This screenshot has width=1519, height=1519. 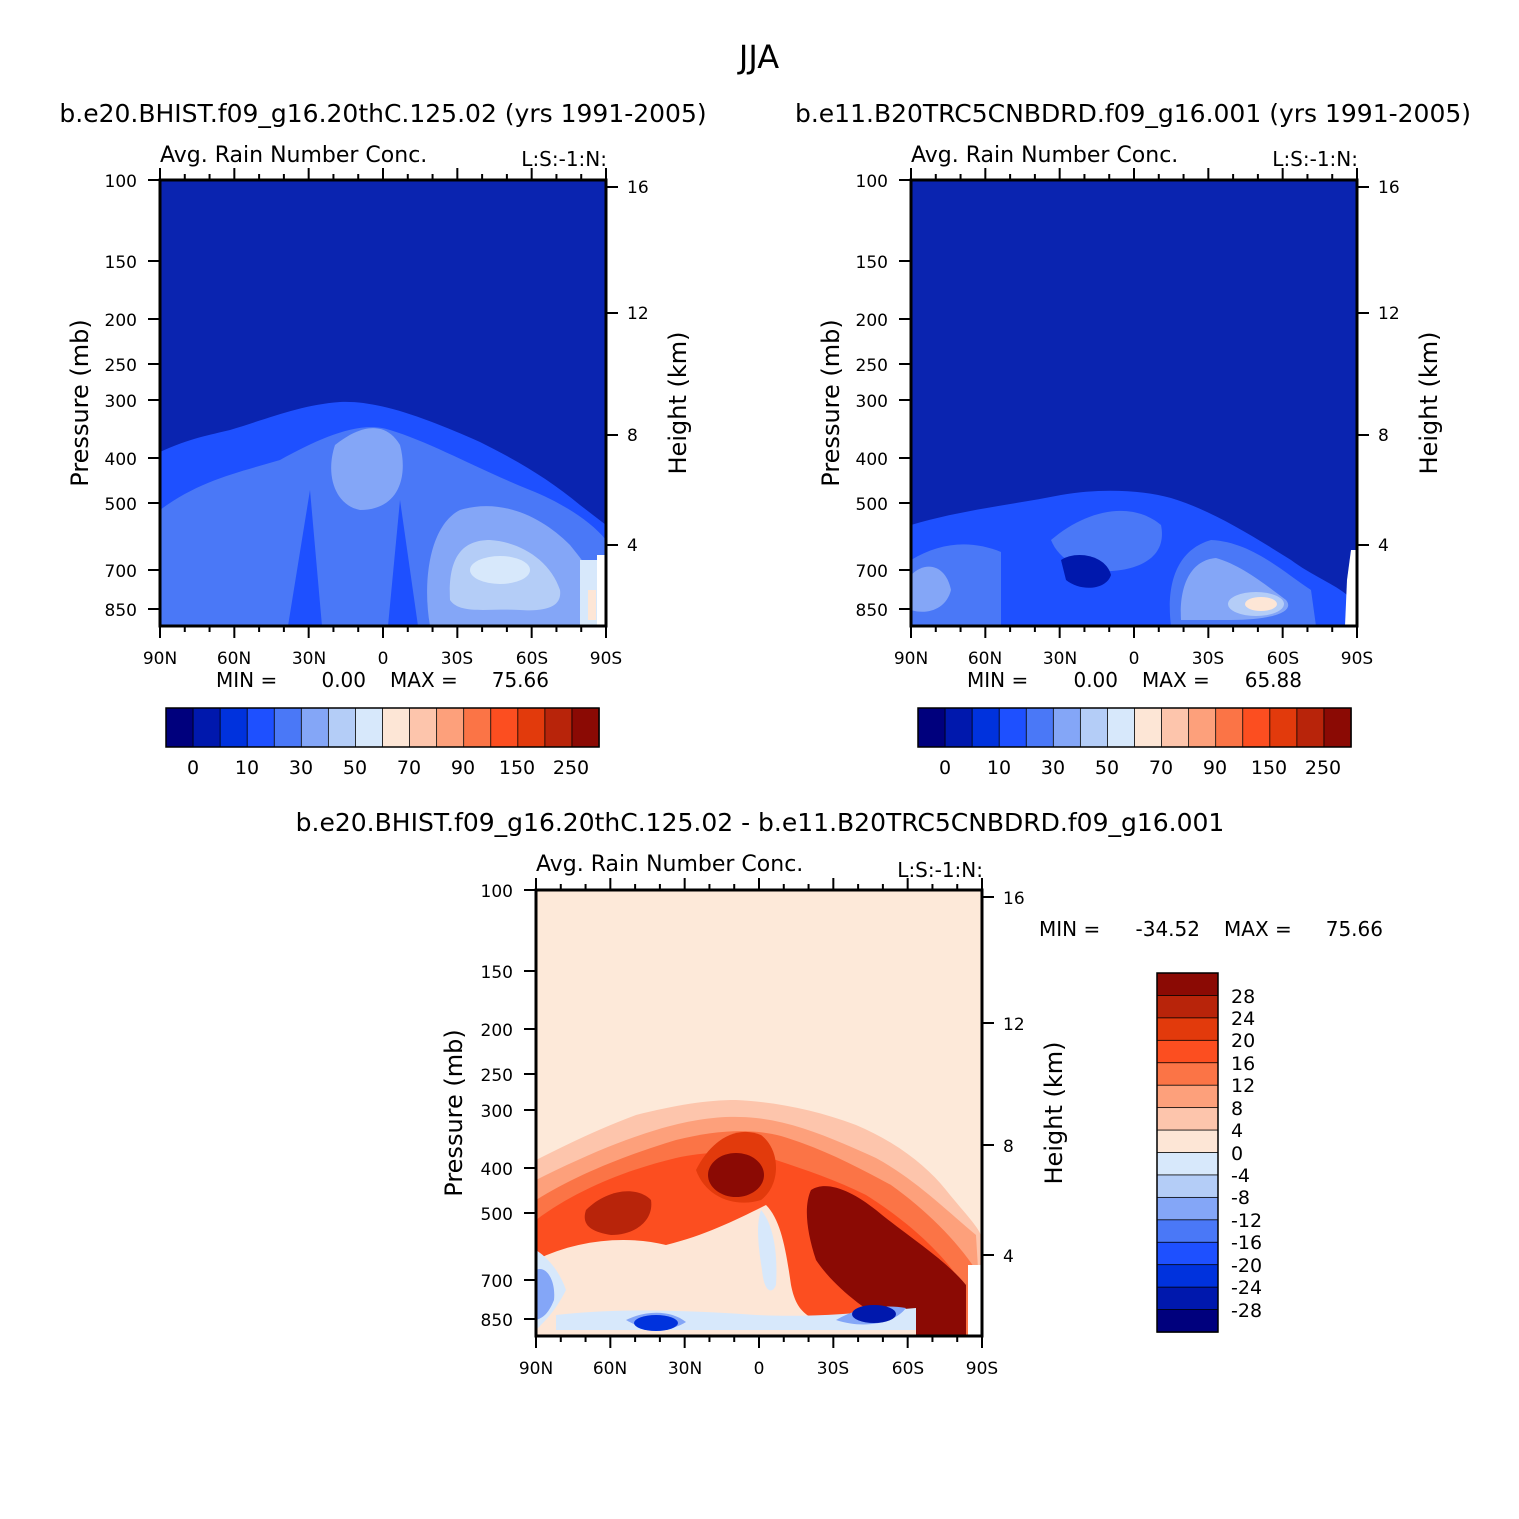 What do you see at coordinates (638, 188) in the screenshot?
I see `panel-1-y2tick: 16` at bounding box center [638, 188].